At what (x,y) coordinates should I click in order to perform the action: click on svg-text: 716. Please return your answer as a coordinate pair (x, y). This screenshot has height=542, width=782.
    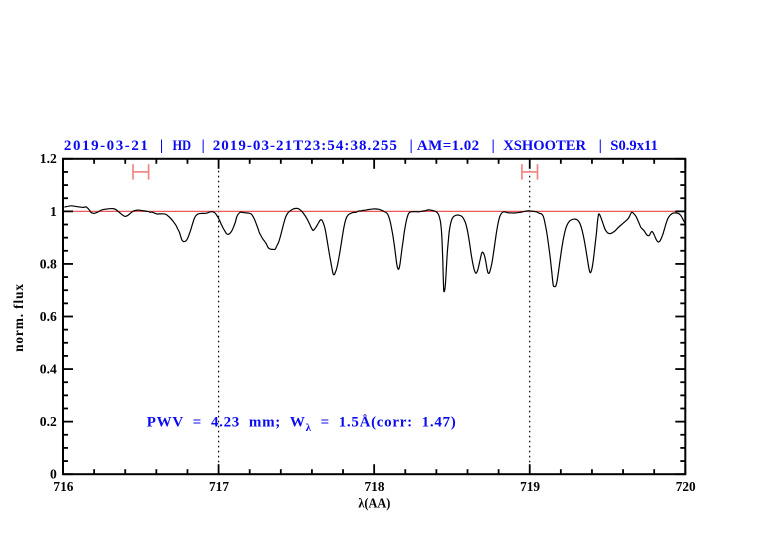
    Looking at the image, I should click on (63, 486).